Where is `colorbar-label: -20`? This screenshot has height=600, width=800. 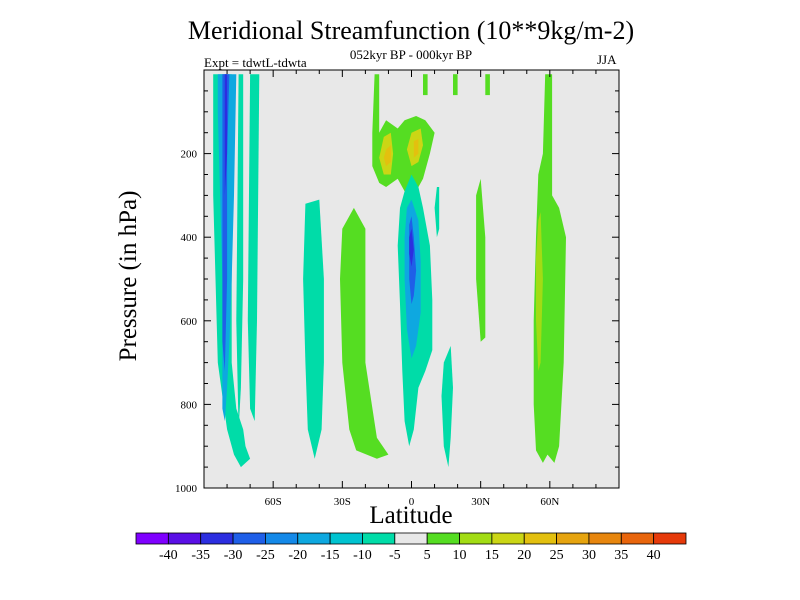 colorbar-label: -20 is located at coordinates (297, 555).